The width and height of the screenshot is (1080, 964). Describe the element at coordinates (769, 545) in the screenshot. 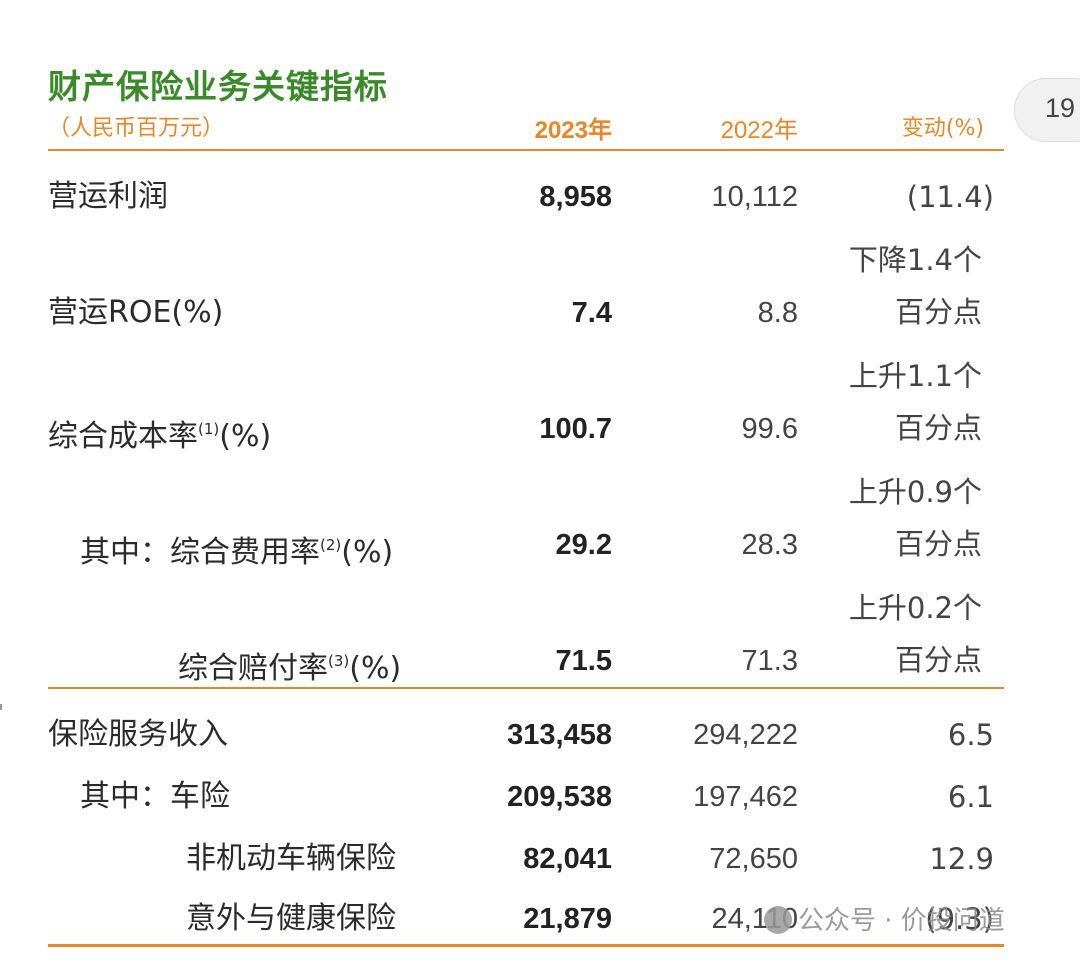

I see `value-2022: 28.3` at that location.